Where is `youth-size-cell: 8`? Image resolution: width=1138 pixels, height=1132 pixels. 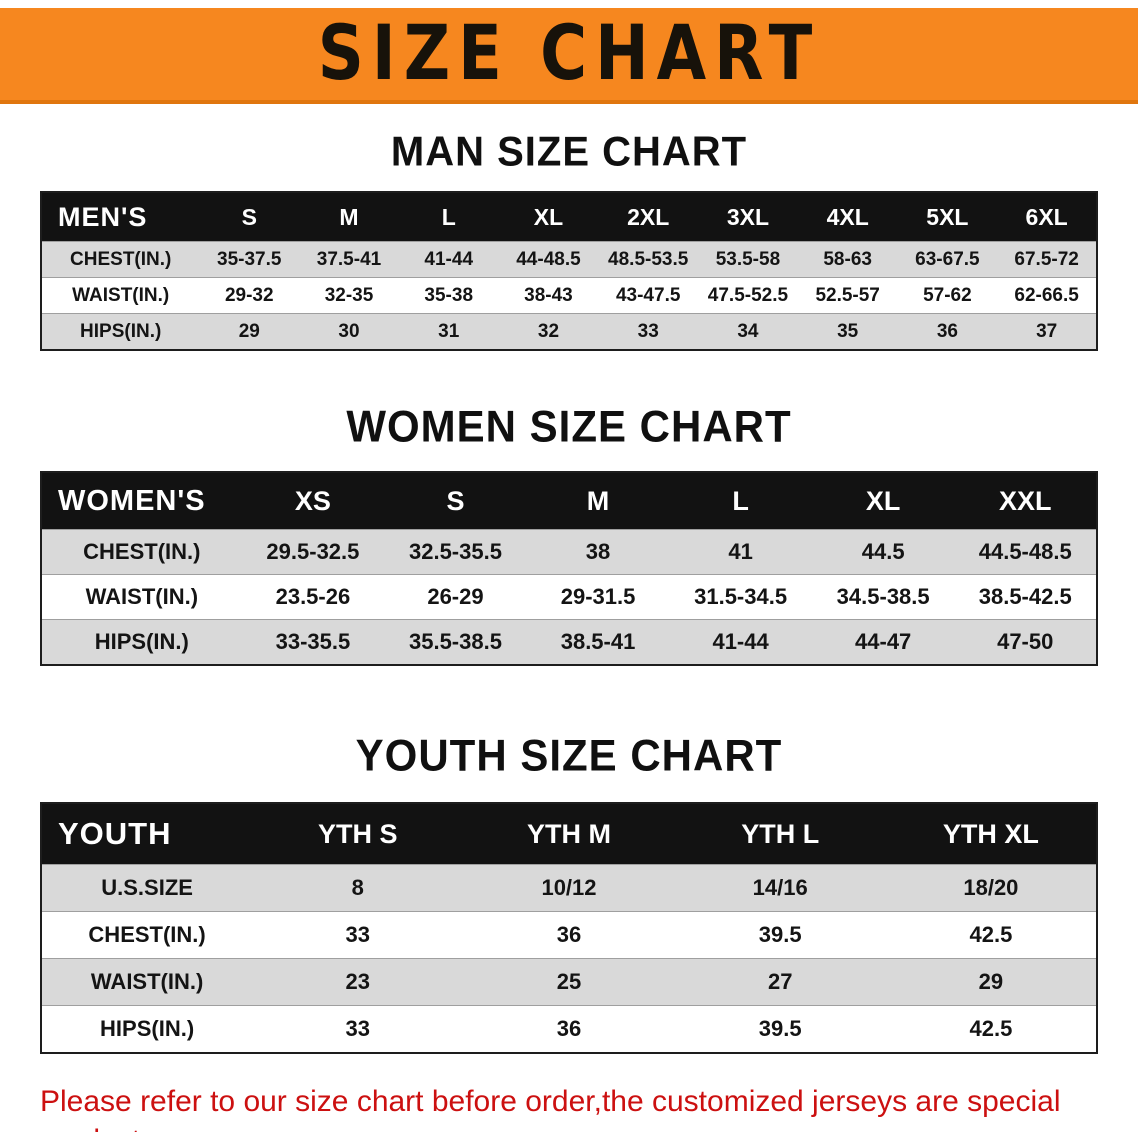 youth-size-cell: 8 is located at coordinates (358, 888).